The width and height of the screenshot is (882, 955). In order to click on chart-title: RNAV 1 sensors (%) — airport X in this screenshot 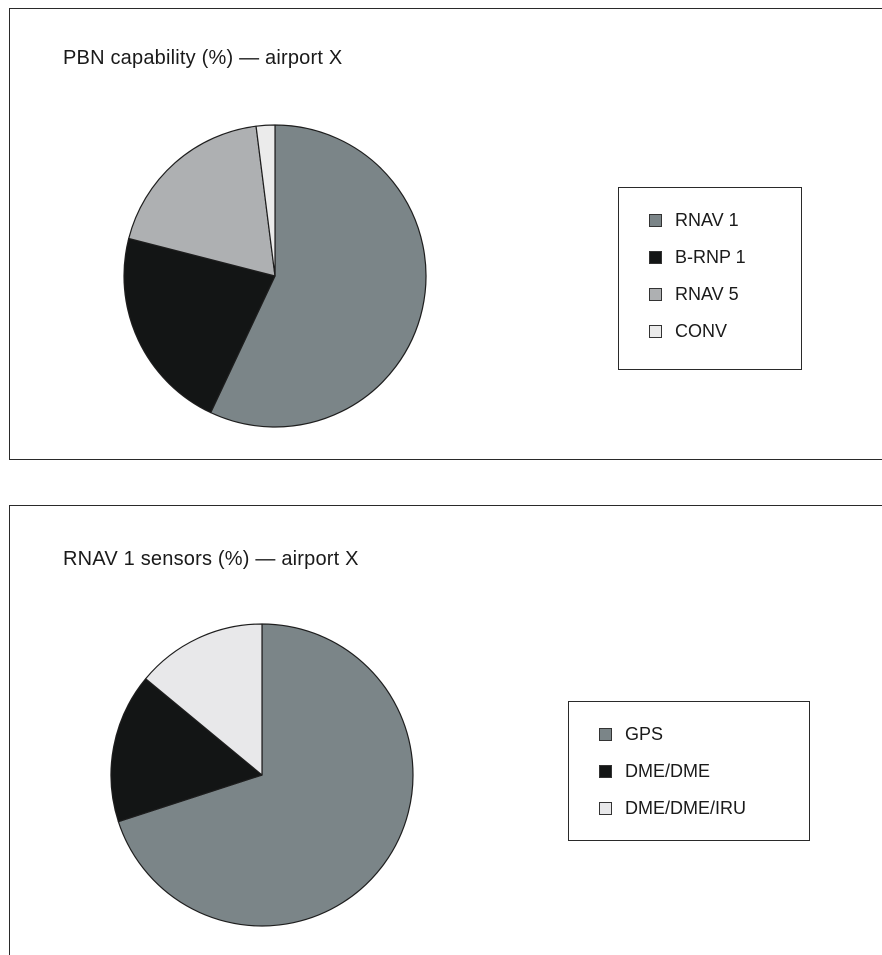, I will do `click(211, 559)`.